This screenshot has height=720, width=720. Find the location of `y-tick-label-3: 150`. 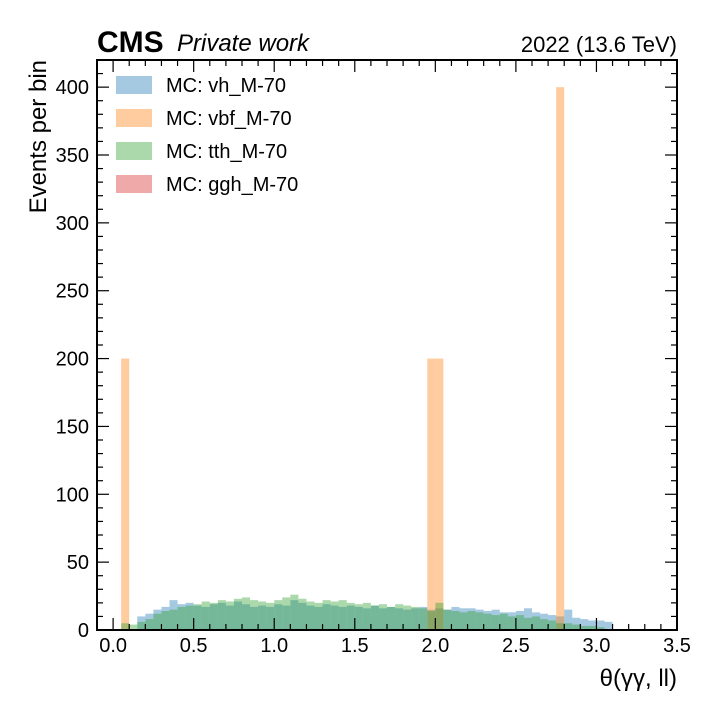

y-tick-label-3: 150 is located at coordinates (72, 427).